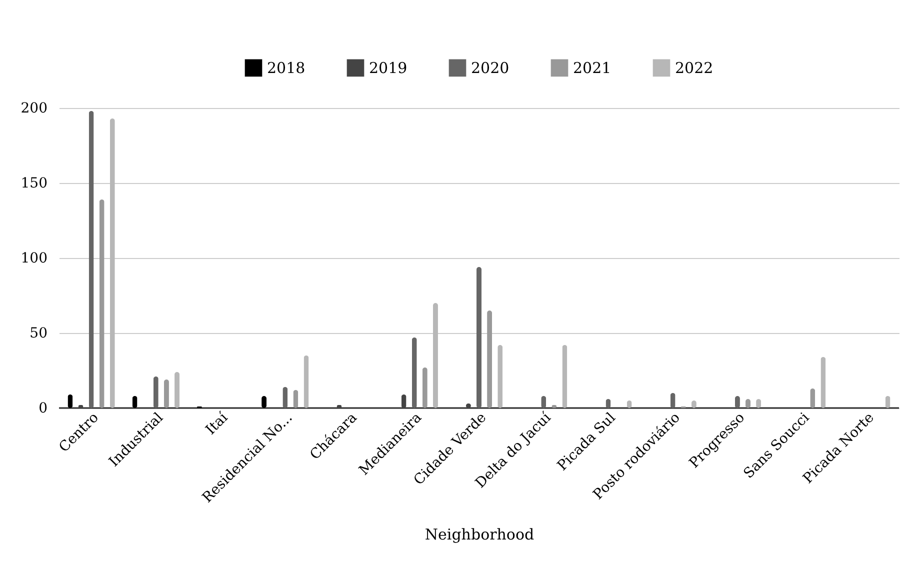 This screenshot has height=563, width=918. Describe the element at coordinates (694, 67) in the screenshot. I see `legend-label: 2022` at that location.